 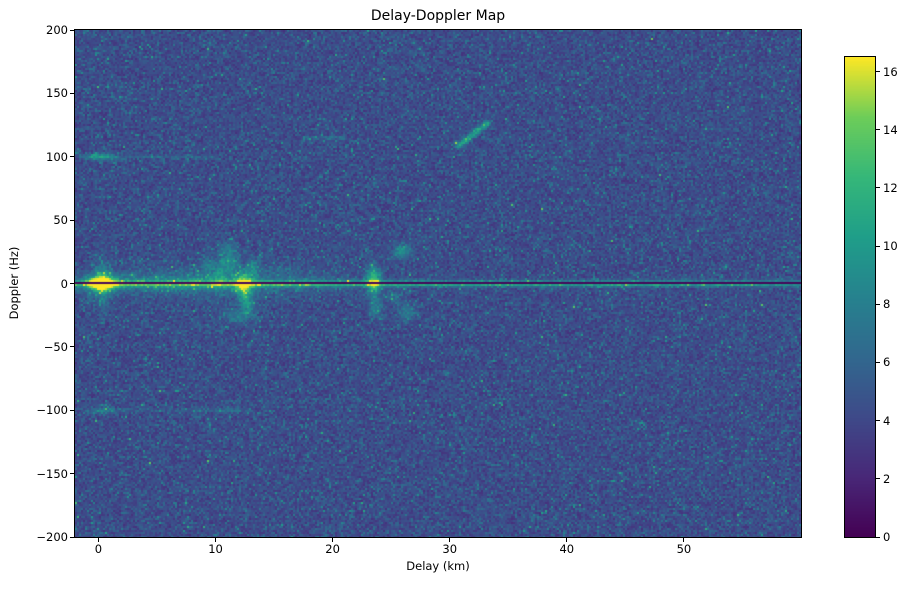 What do you see at coordinates (52, 537) in the screenshot?
I see `y-tick-label: −200` at bounding box center [52, 537].